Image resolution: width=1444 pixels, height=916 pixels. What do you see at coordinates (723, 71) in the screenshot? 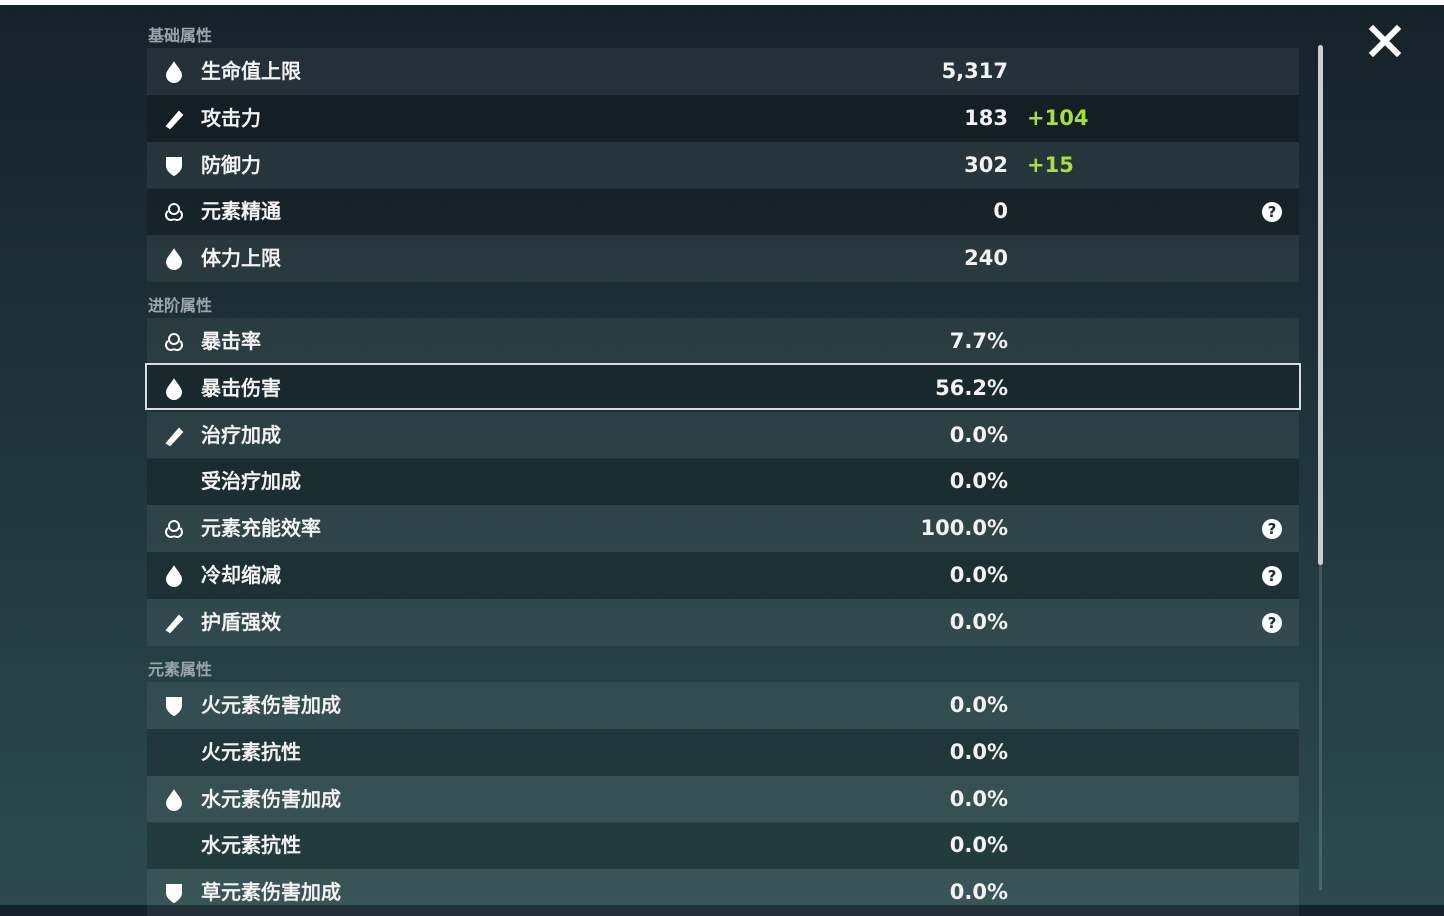
I see `stat-row: 生命值上限 5,317` at bounding box center [723, 71].